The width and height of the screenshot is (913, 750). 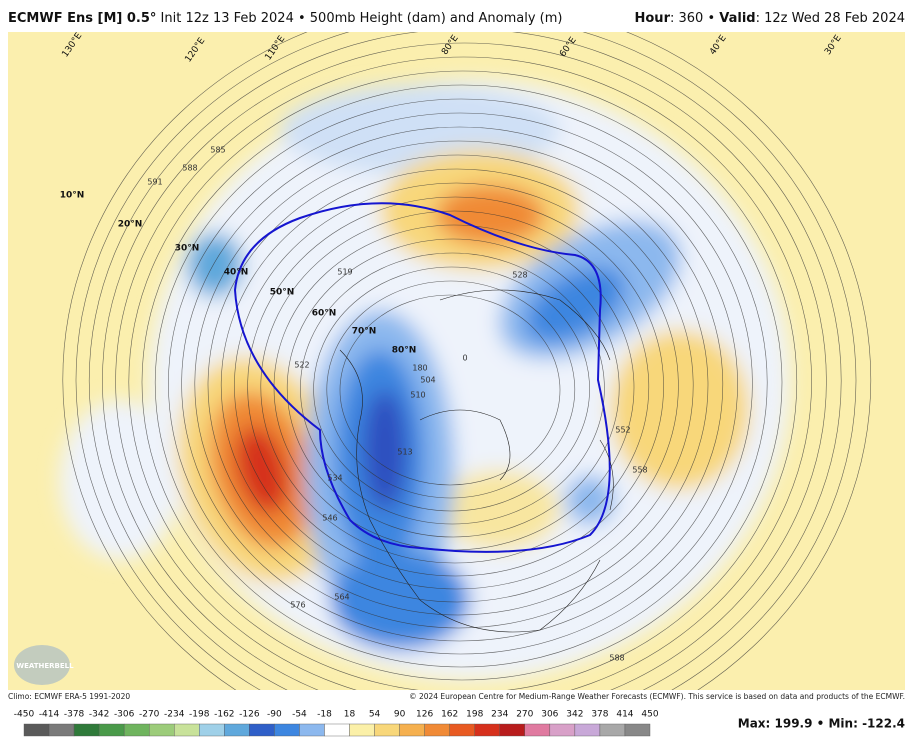 I want to click on colorbar-tick-label: -234, so click(x=174, y=715).